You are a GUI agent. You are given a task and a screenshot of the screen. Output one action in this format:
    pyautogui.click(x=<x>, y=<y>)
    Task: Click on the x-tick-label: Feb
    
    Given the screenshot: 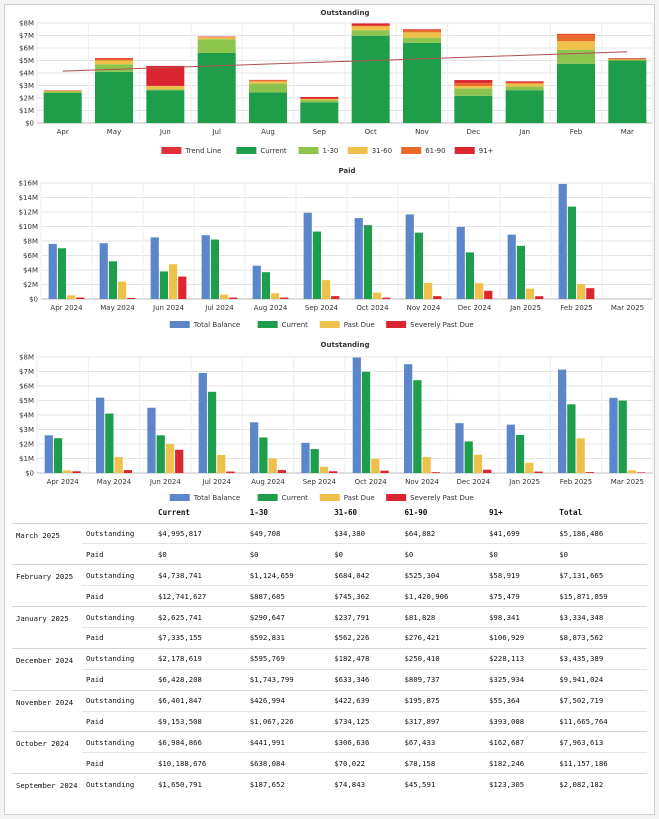 What is the action you would take?
    pyautogui.click(x=576, y=132)
    